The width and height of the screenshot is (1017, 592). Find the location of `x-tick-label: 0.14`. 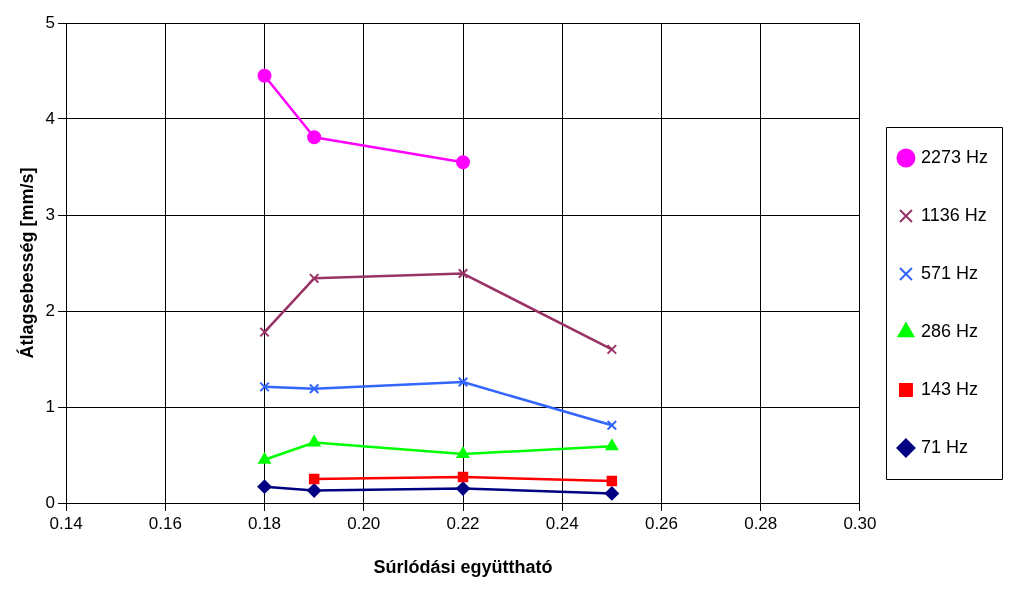

x-tick-label: 0.14 is located at coordinates (66, 523).